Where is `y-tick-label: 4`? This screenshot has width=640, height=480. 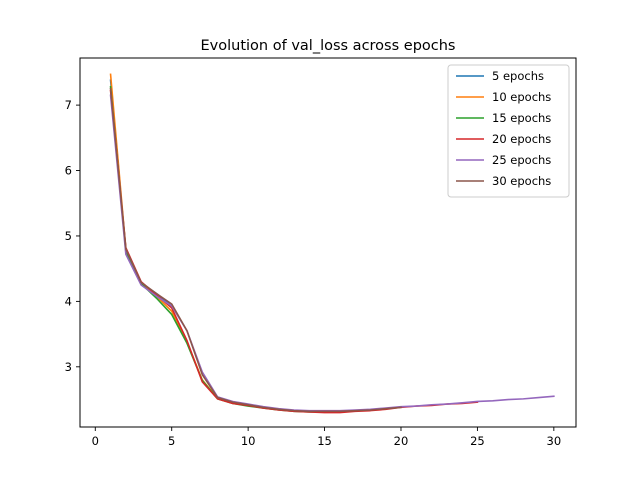 y-tick-label: 4 is located at coordinates (68, 301).